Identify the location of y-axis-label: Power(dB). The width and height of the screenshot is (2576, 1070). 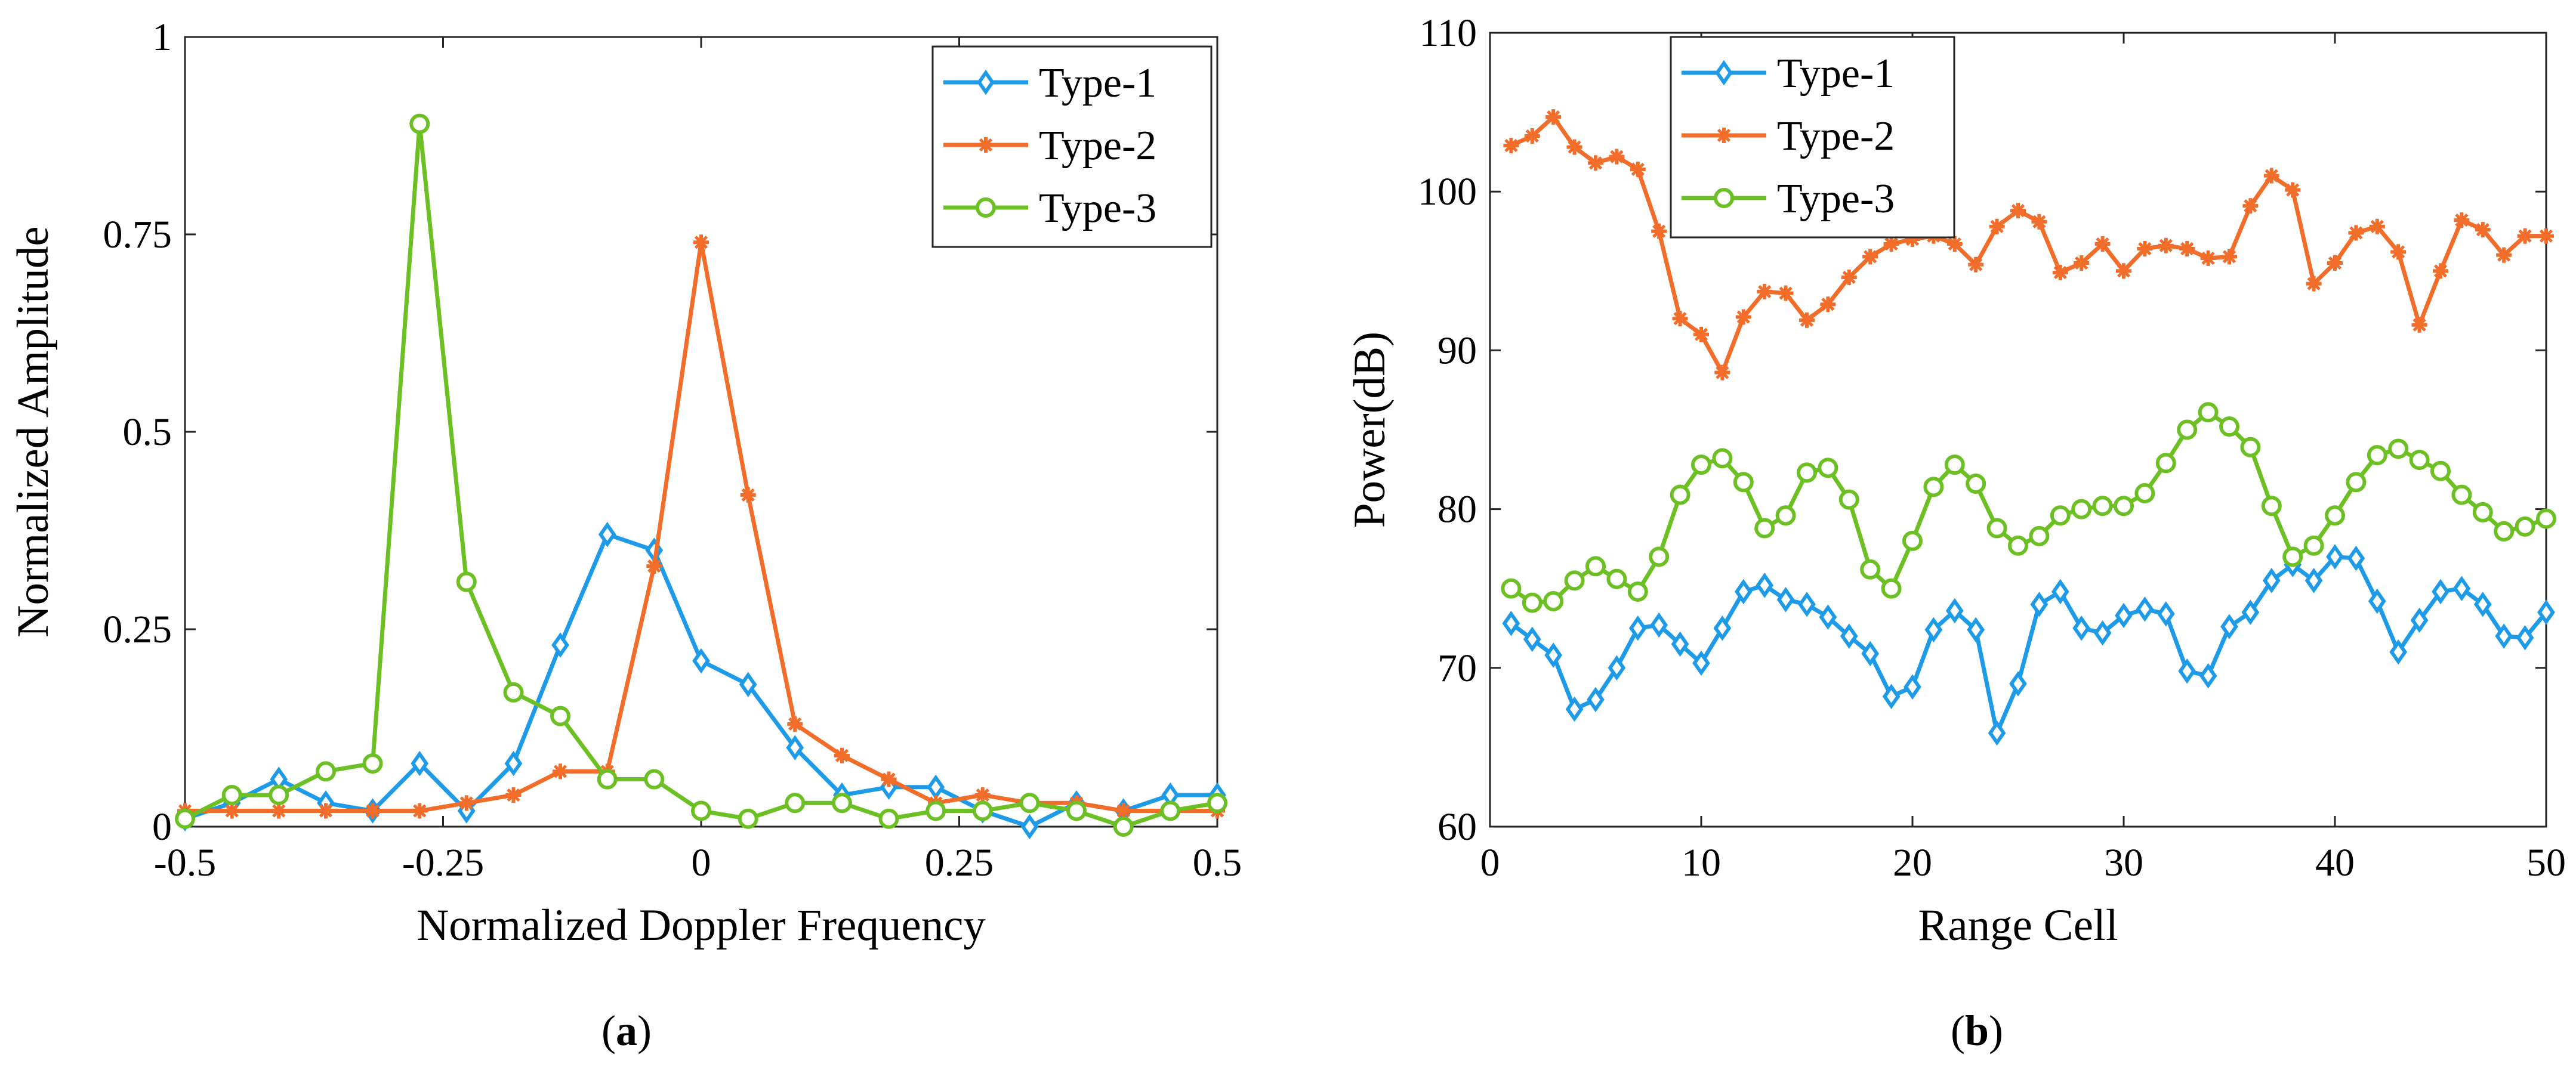
(1370, 430).